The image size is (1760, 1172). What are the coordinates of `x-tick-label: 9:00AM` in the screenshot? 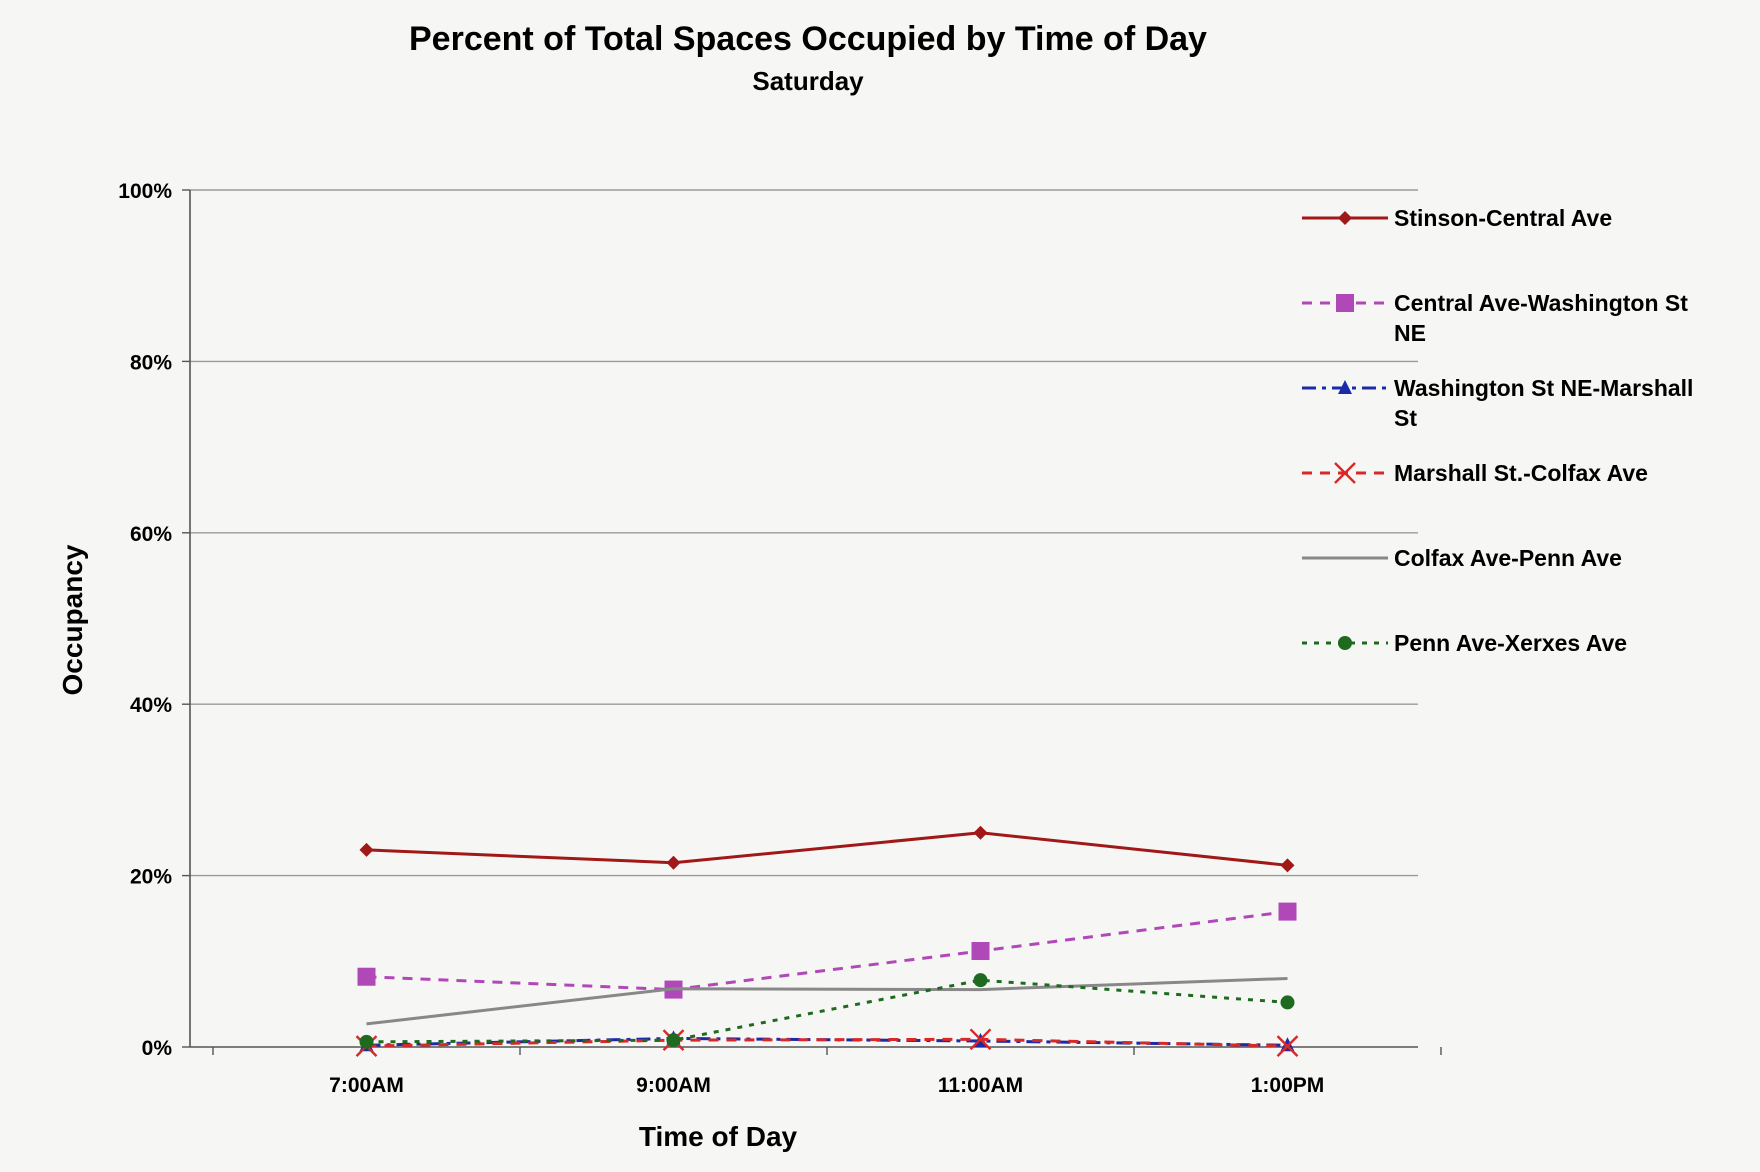 It's located at (673, 1085).